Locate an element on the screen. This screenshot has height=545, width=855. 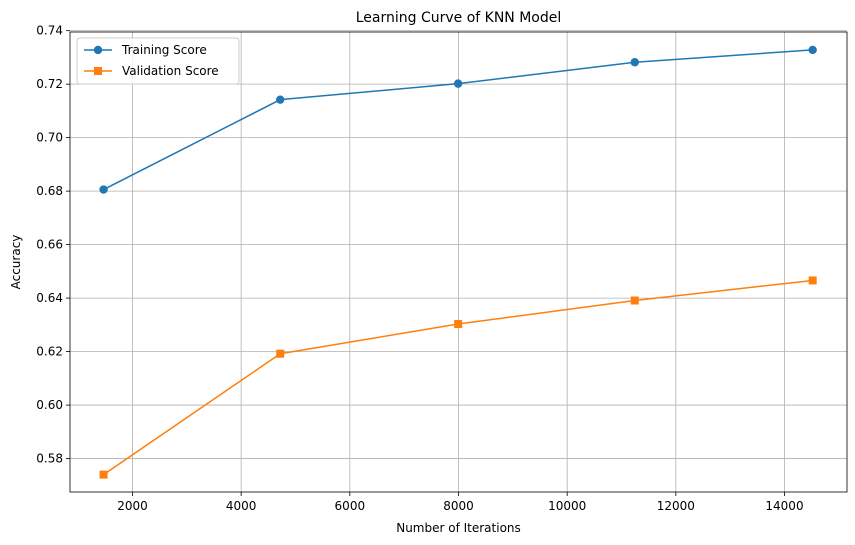
y-tick-label: 0.74 is located at coordinates (49, 31).